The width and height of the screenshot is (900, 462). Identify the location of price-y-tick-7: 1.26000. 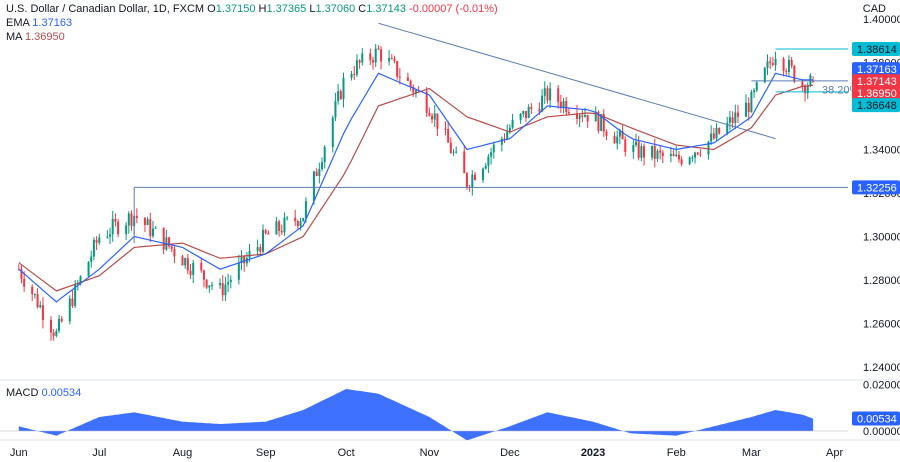
(881, 325).